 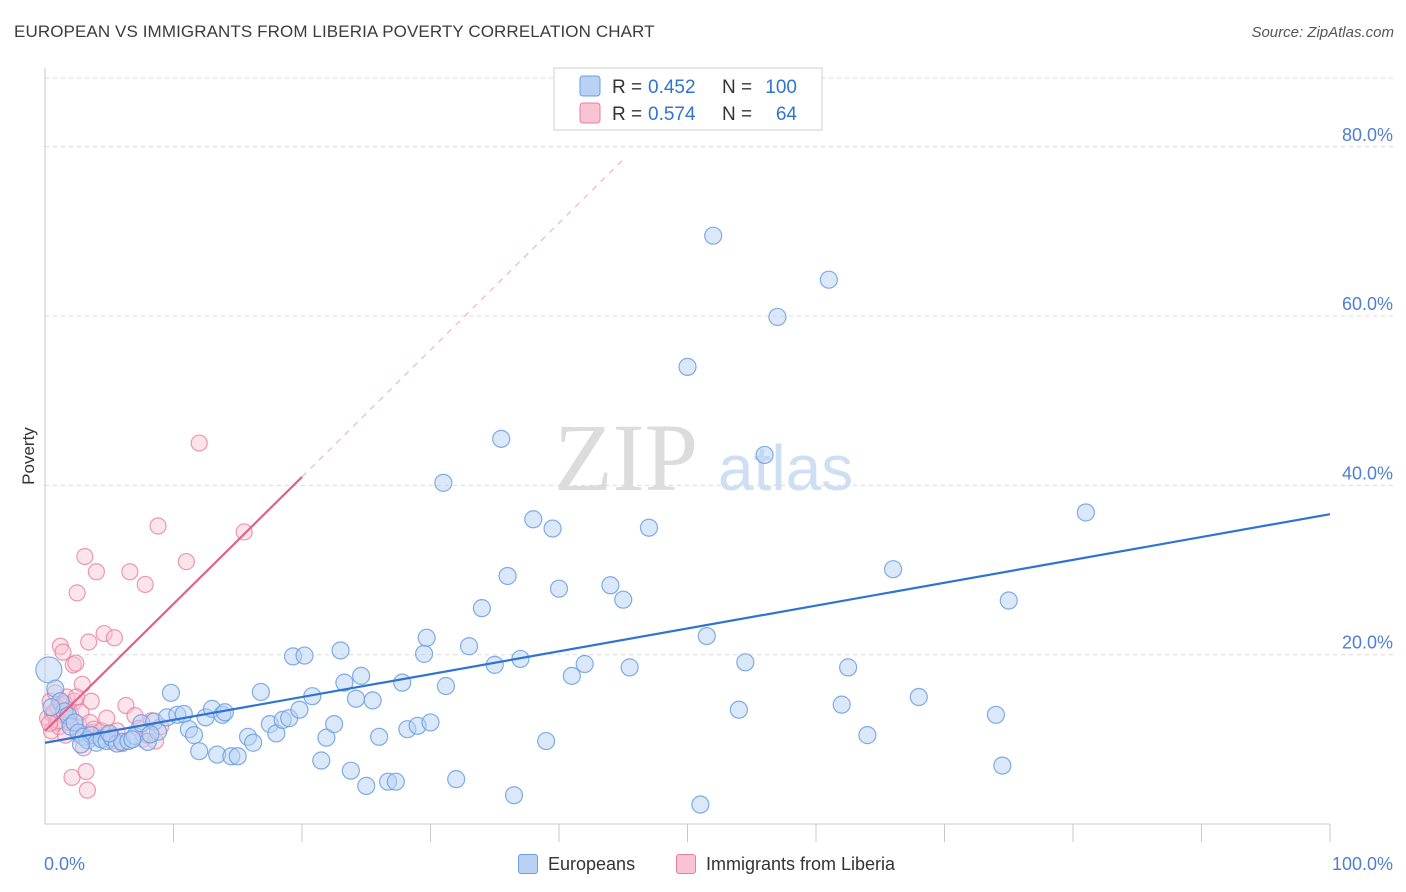 What do you see at coordinates (1322, 32) in the screenshot?
I see `chart-source: Source: ZipAtlas.com` at bounding box center [1322, 32].